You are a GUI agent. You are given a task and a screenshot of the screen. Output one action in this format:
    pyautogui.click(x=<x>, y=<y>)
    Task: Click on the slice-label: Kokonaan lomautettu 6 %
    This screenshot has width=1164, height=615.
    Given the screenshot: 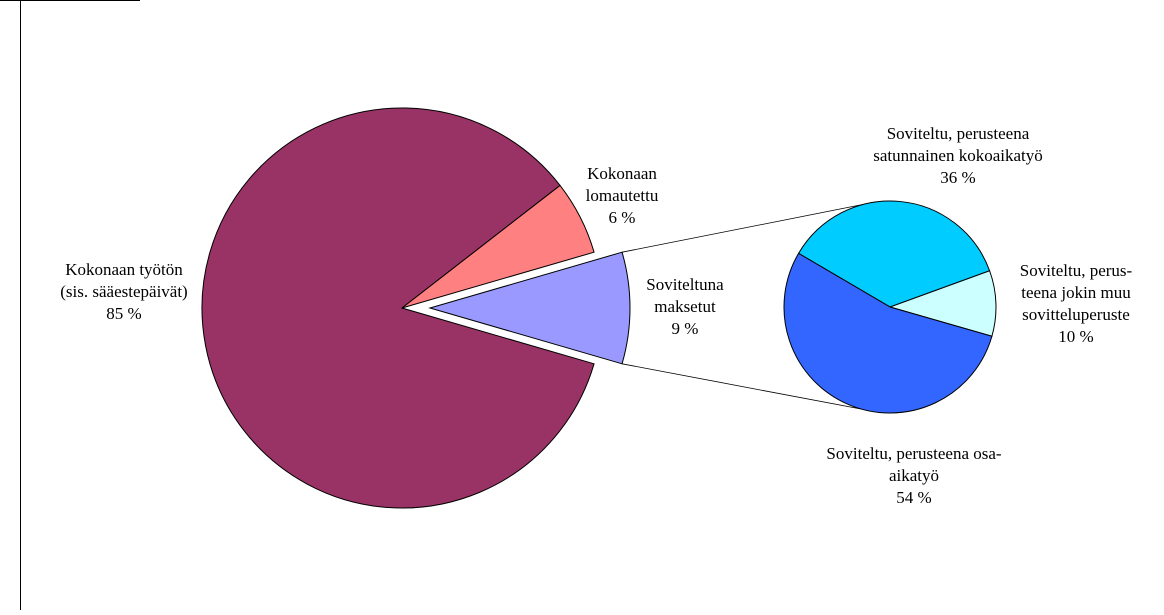 What is the action you would take?
    pyautogui.click(x=622, y=195)
    